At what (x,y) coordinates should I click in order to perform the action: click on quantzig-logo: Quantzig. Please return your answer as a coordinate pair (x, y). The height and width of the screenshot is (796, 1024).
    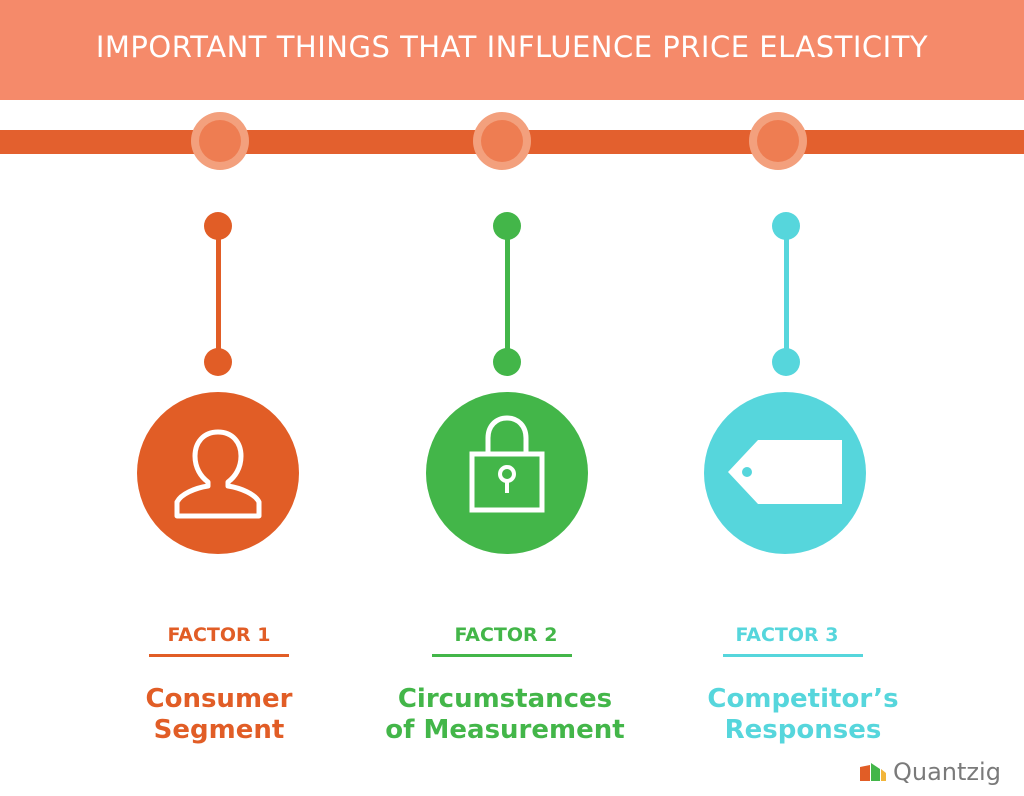
    Looking at the image, I should click on (929, 772).